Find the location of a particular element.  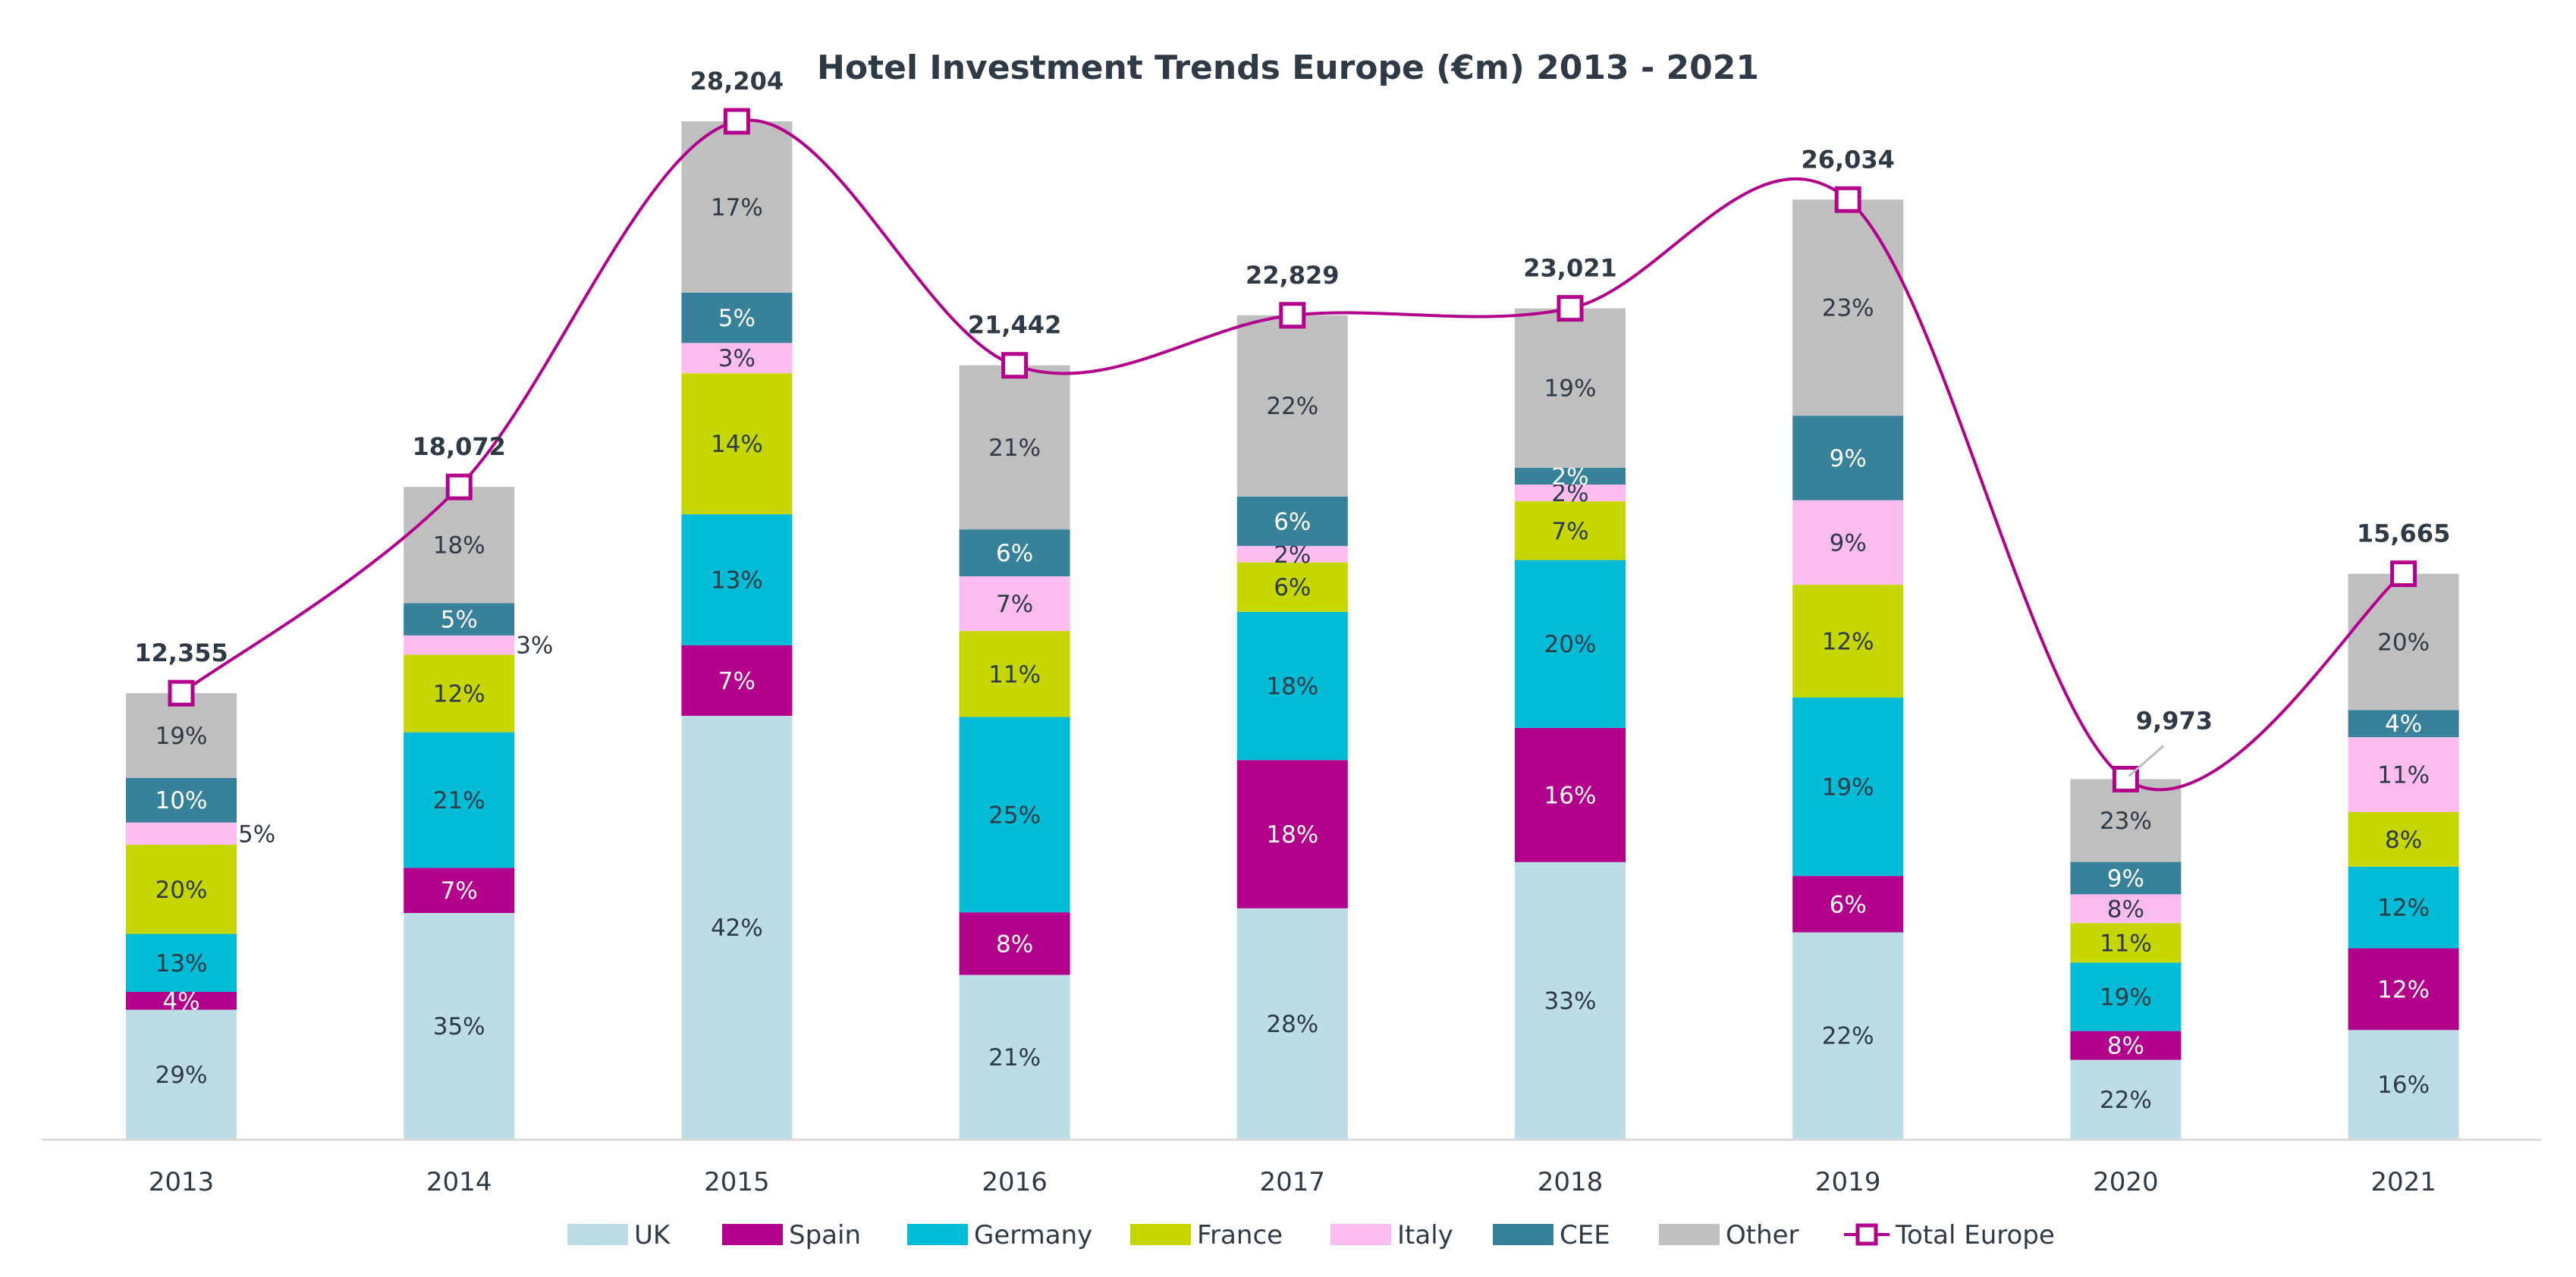

bar-stack-2016: 21% 8% 25% 11% 7% 6% 21% is located at coordinates (1014, 752).